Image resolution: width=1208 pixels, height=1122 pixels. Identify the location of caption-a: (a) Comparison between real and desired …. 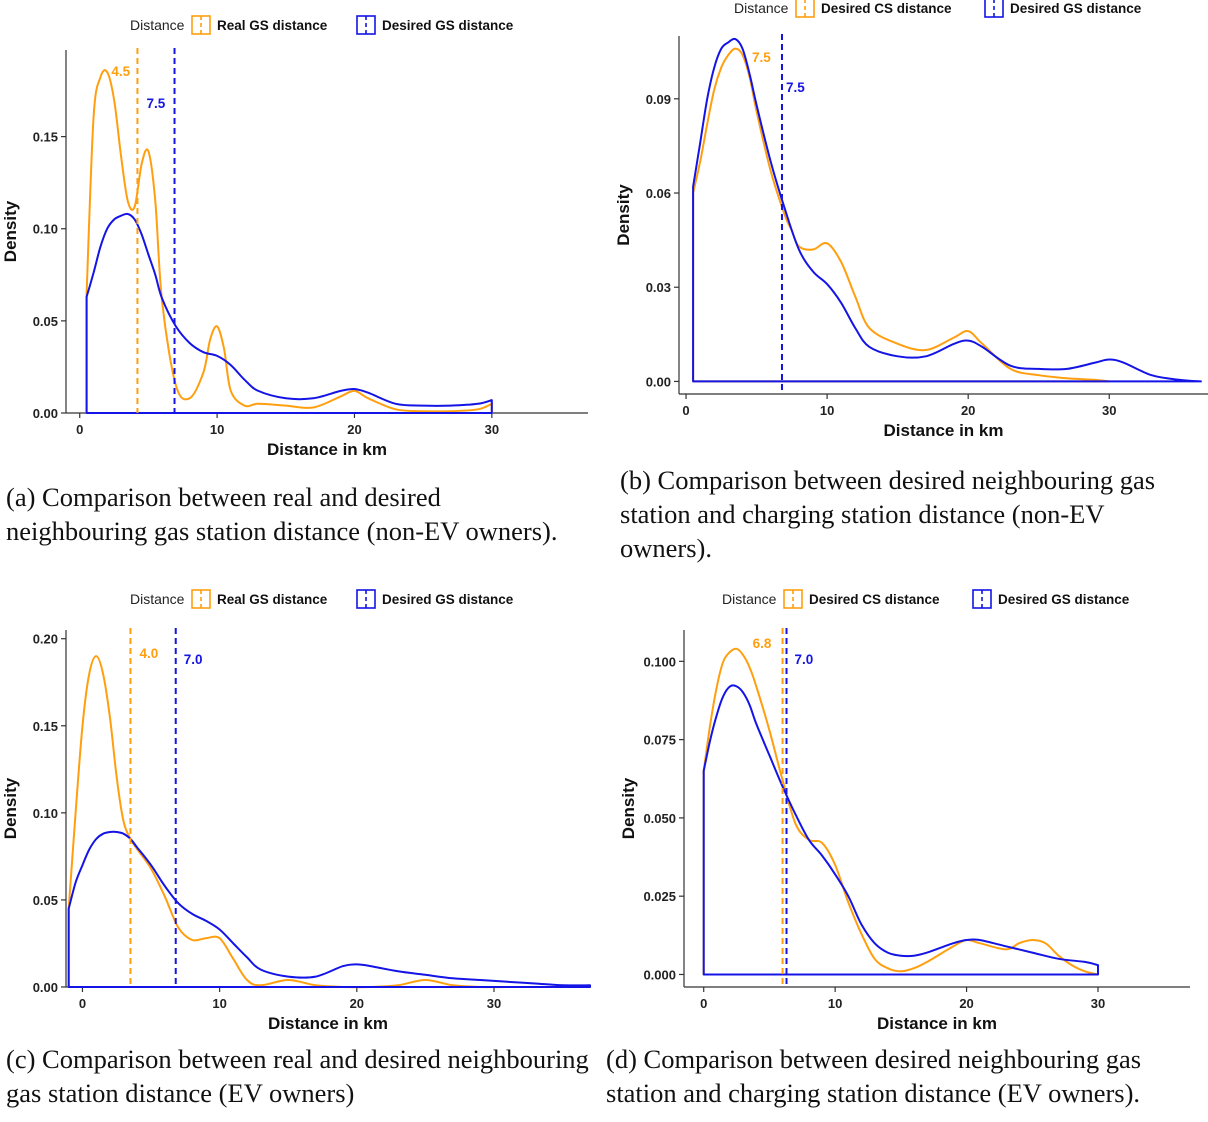
(282, 514).